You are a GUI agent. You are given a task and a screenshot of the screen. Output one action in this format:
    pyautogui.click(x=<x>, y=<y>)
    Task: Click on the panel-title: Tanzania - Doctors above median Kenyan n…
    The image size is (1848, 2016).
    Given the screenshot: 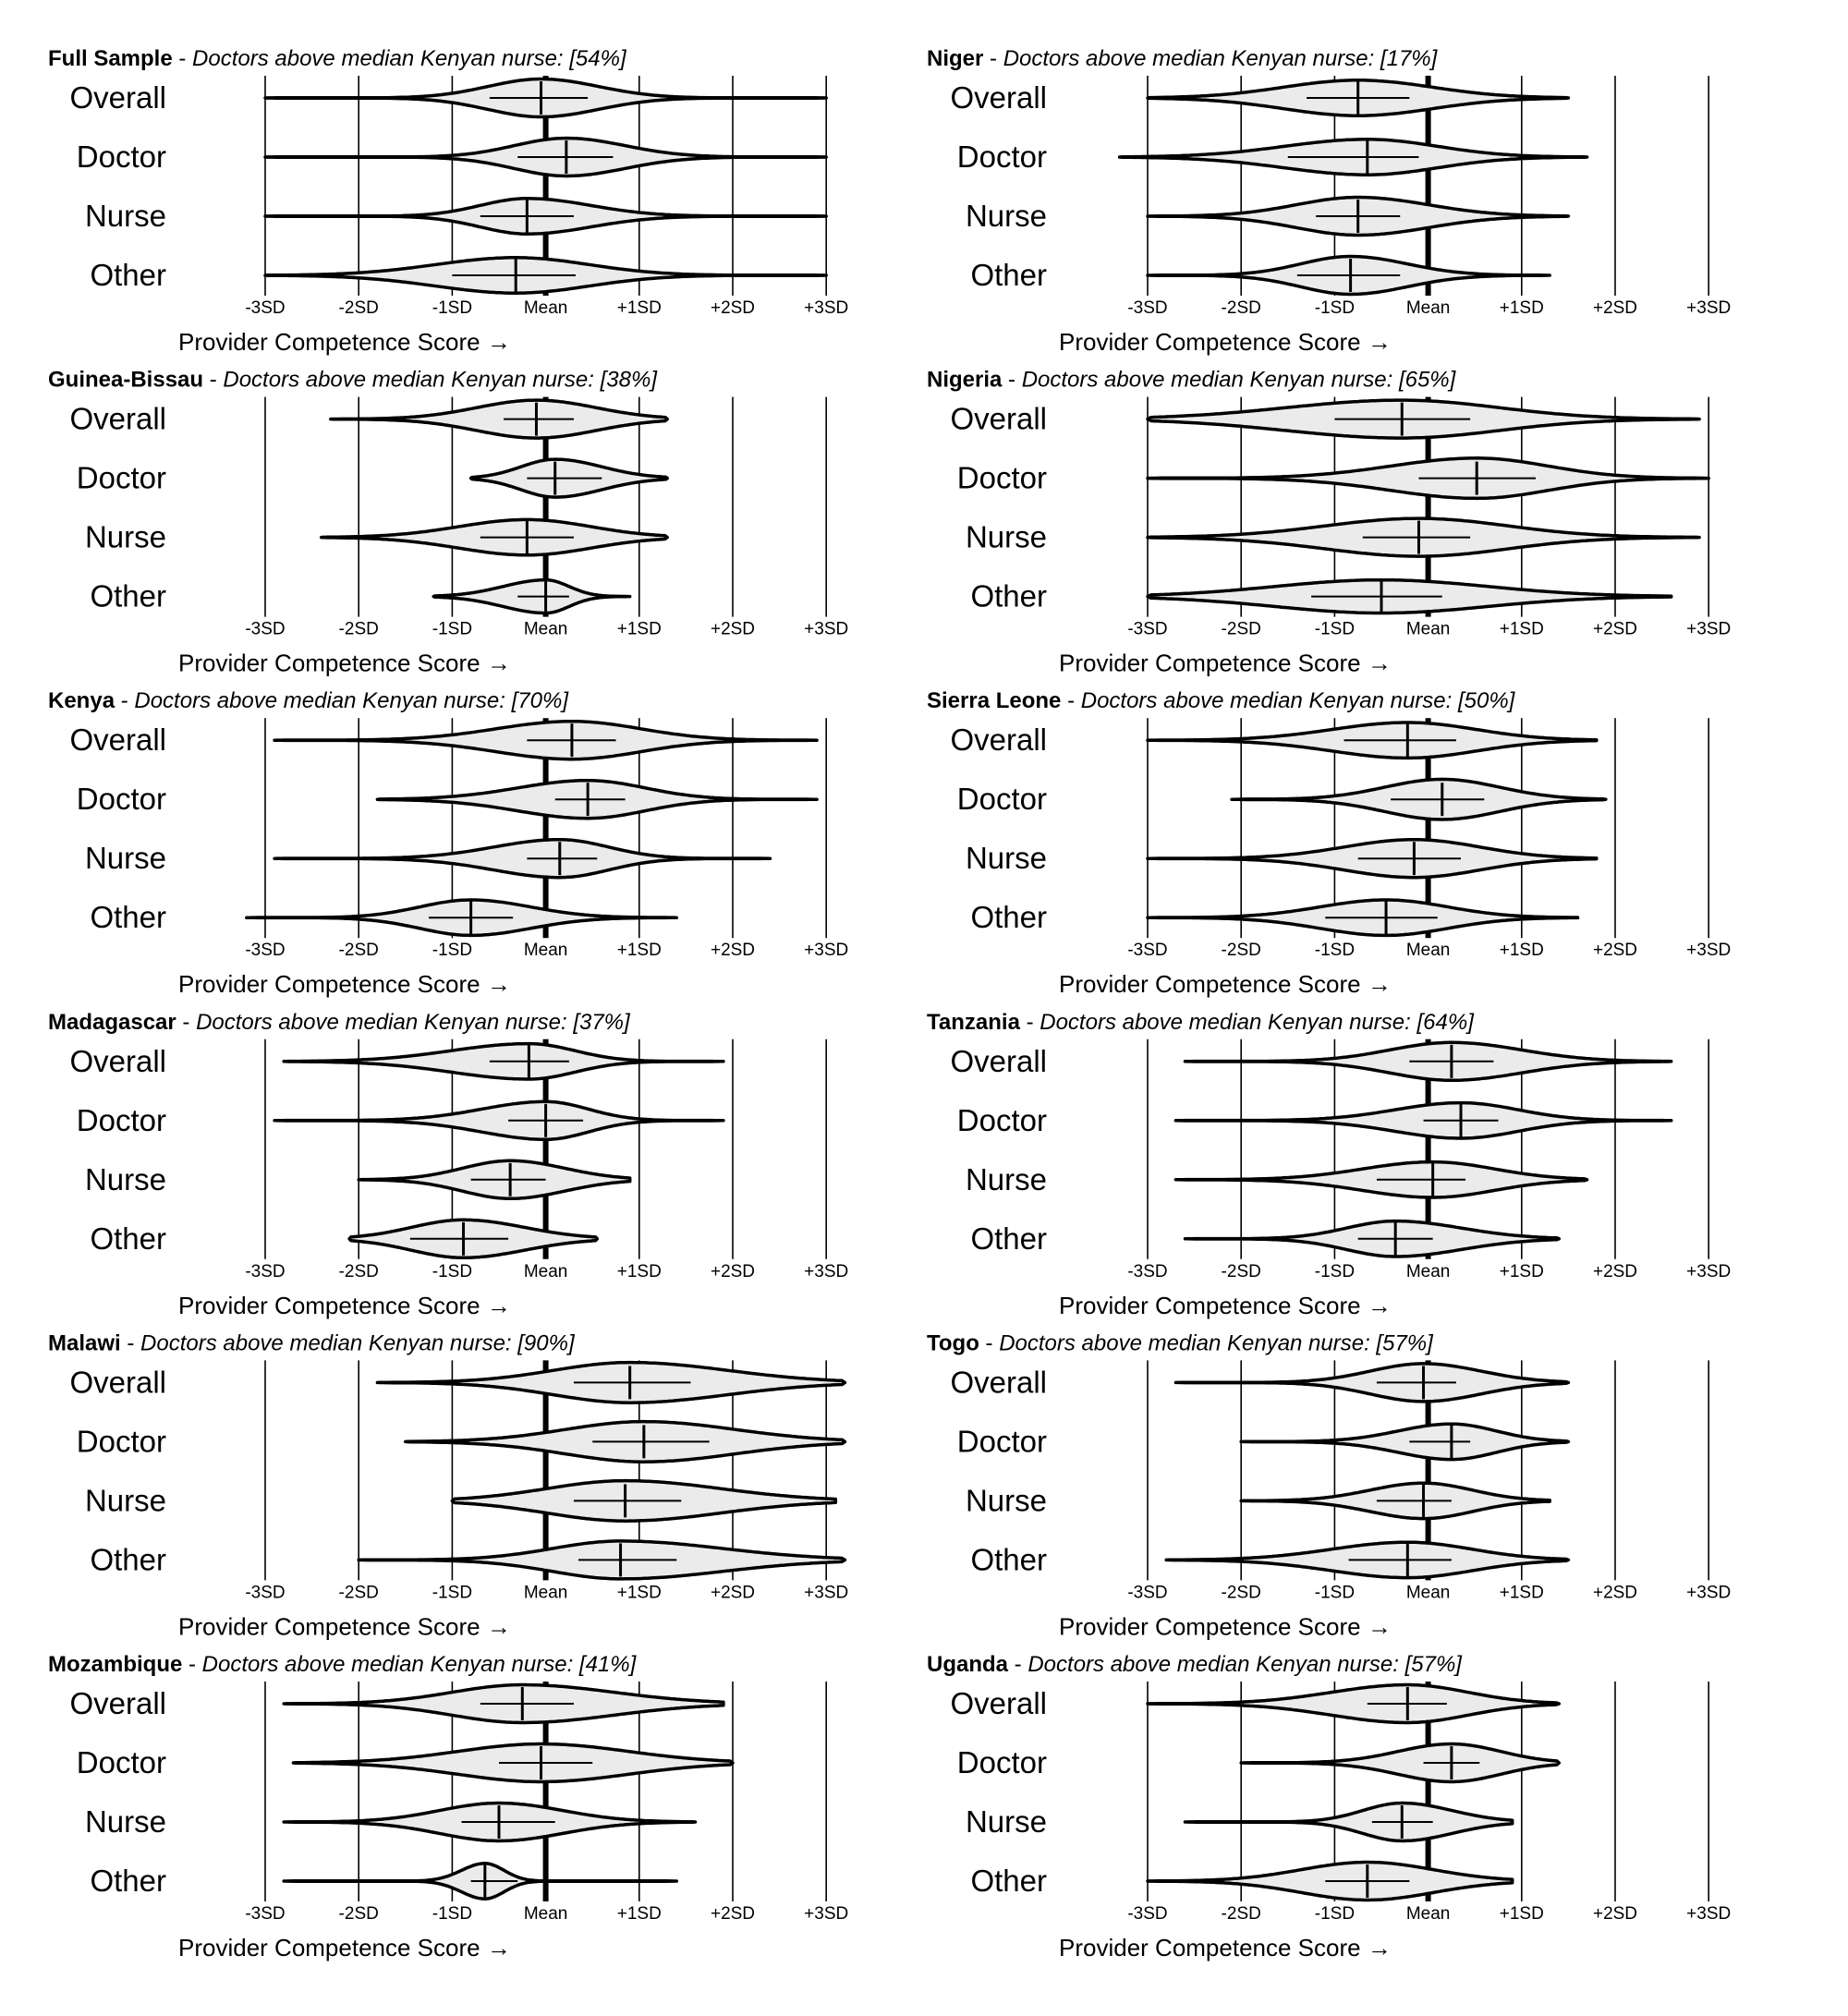 What is the action you would take?
    pyautogui.click(x=1201, y=1022)
    